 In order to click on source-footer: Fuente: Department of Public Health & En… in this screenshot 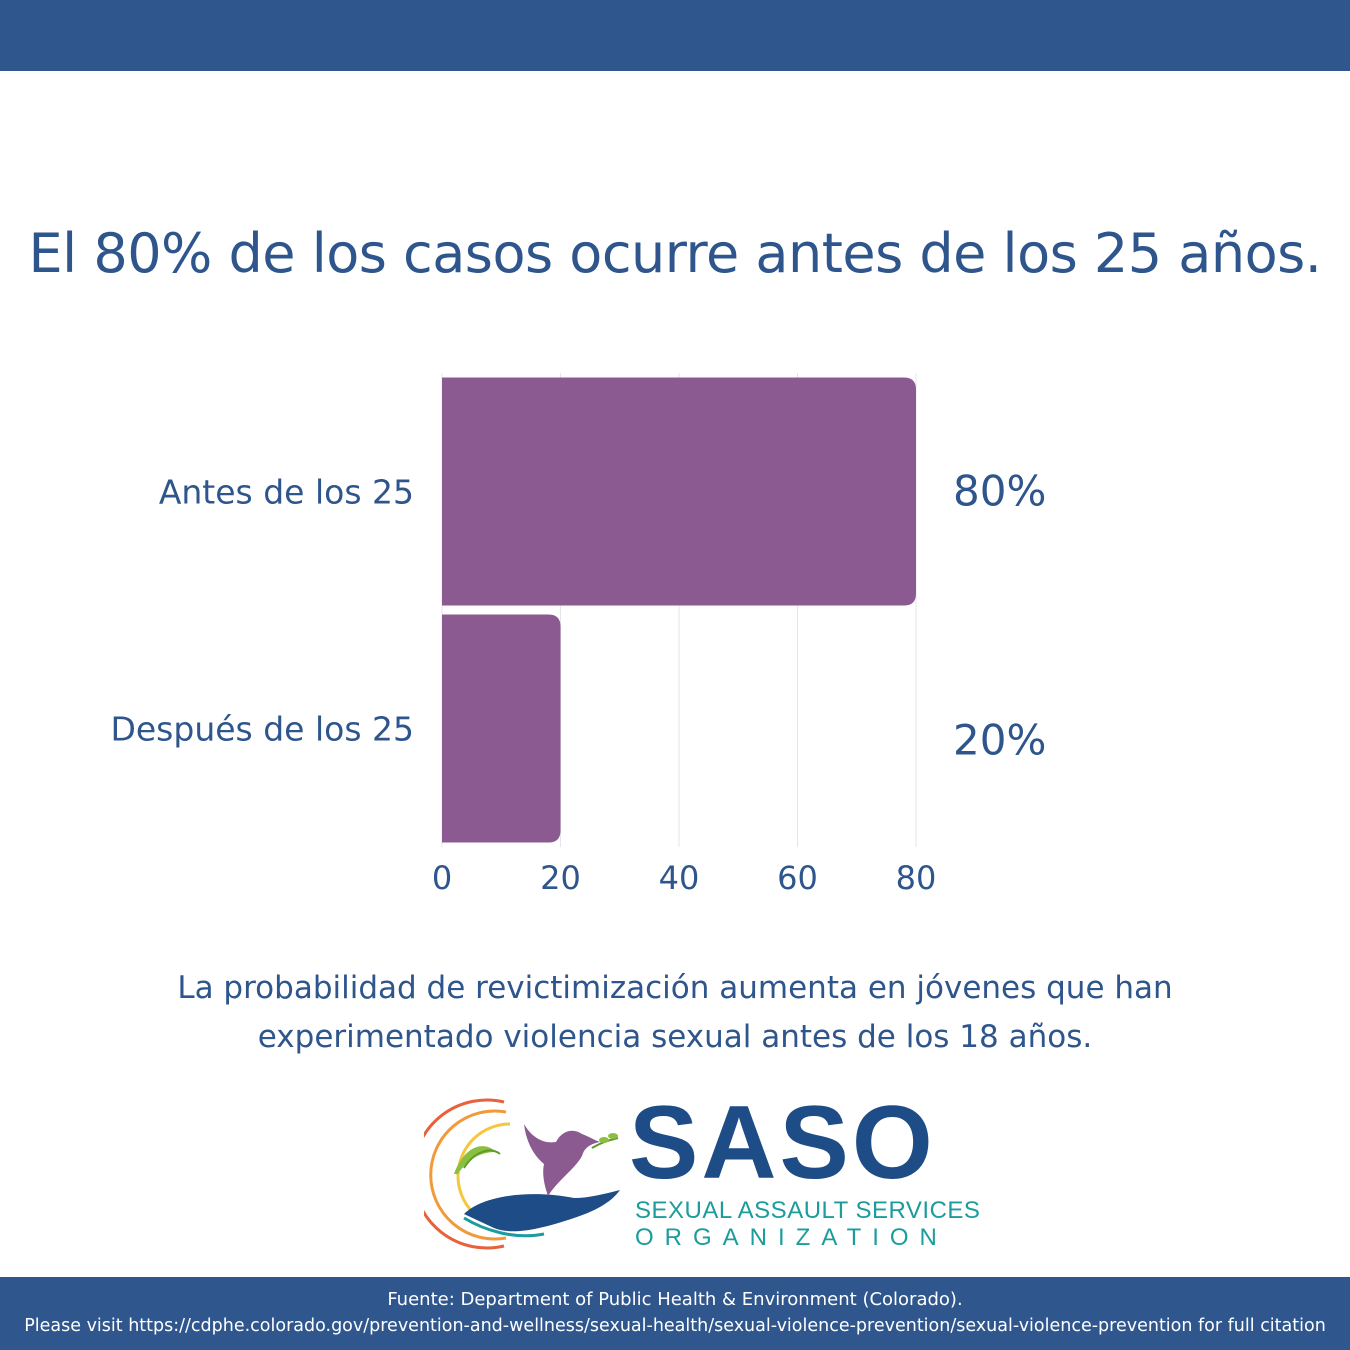, I will do `click(675, 1313)`.